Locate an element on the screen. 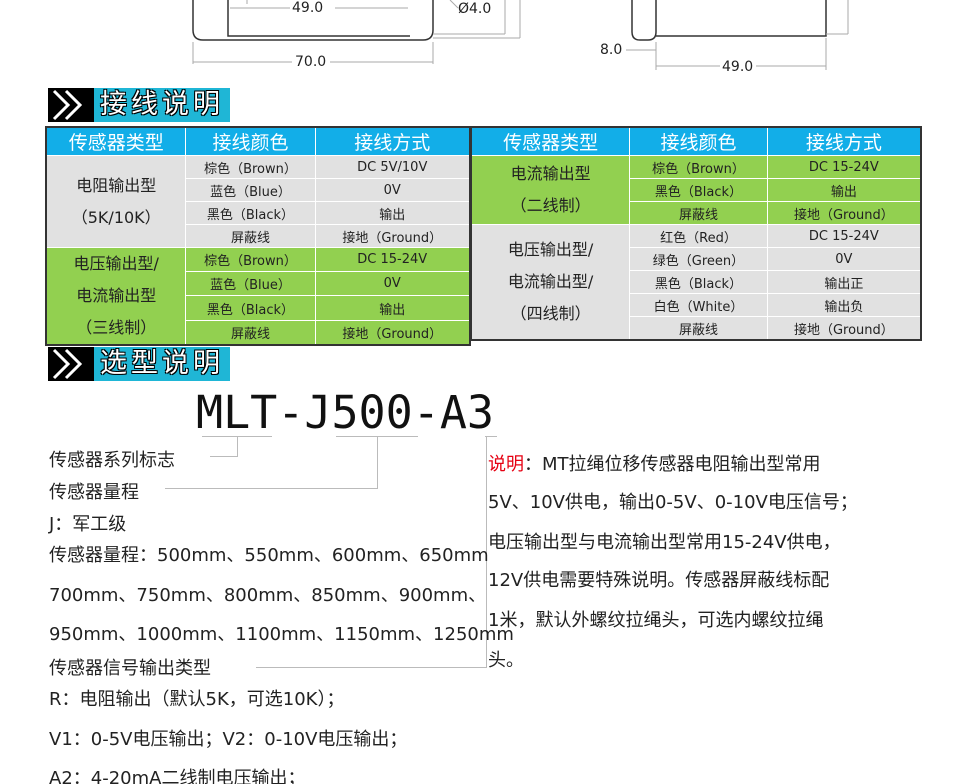 The width and height of the screenshot is (960, 784). sensor-type-cell: 电阻输出型 （5K/10K） is located at coordinates (116, 201).